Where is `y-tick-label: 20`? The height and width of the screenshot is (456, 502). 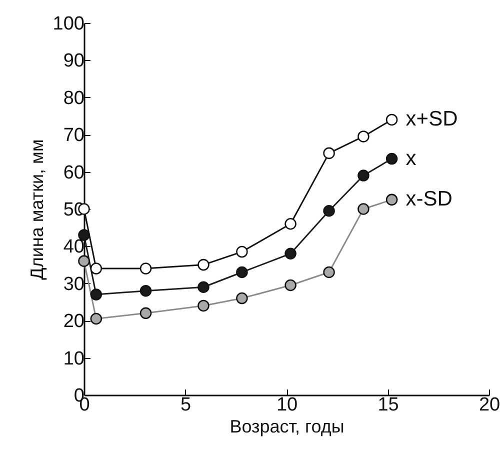
y-tick-label: 20 is located at coordinates (73, 321).